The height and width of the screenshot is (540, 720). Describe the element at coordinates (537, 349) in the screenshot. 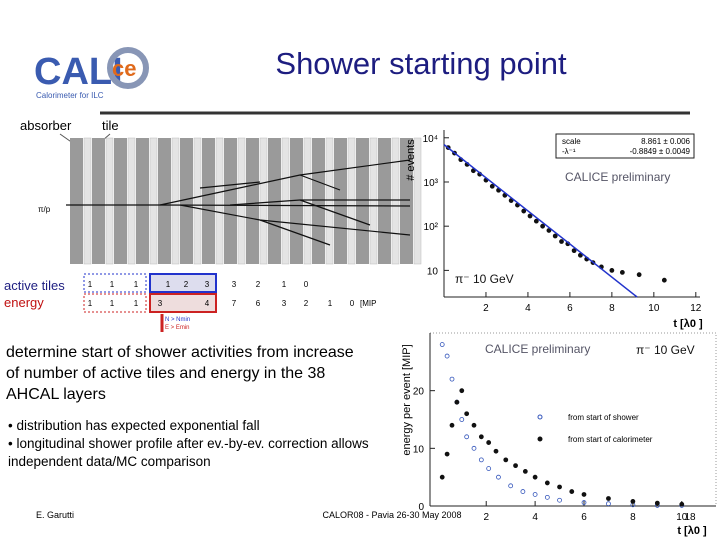

I see `annotation: CALICE preliminary` at that location.